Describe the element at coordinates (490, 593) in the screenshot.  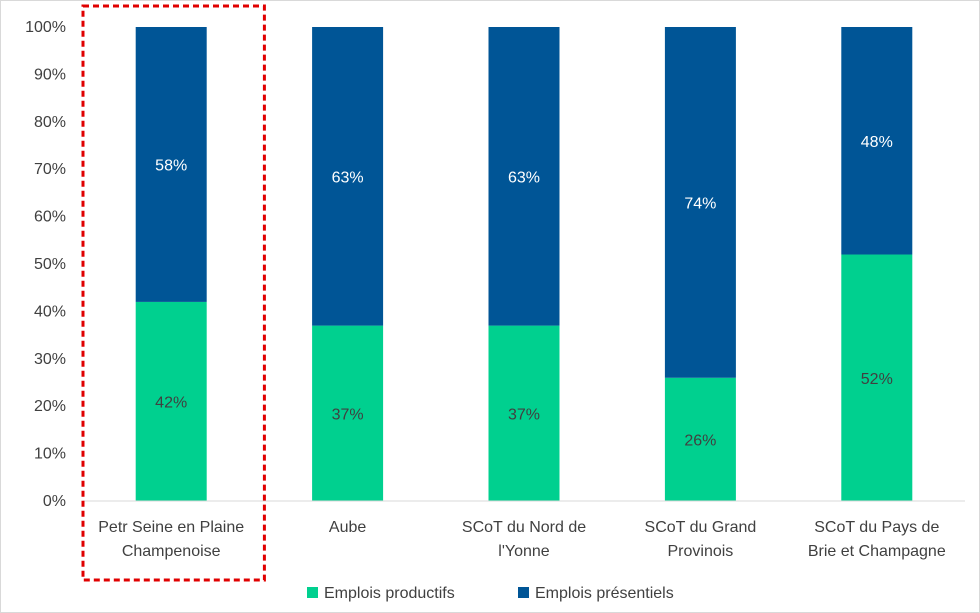
I see `legend: Emplois productifs Emplois présentiels` at that location.